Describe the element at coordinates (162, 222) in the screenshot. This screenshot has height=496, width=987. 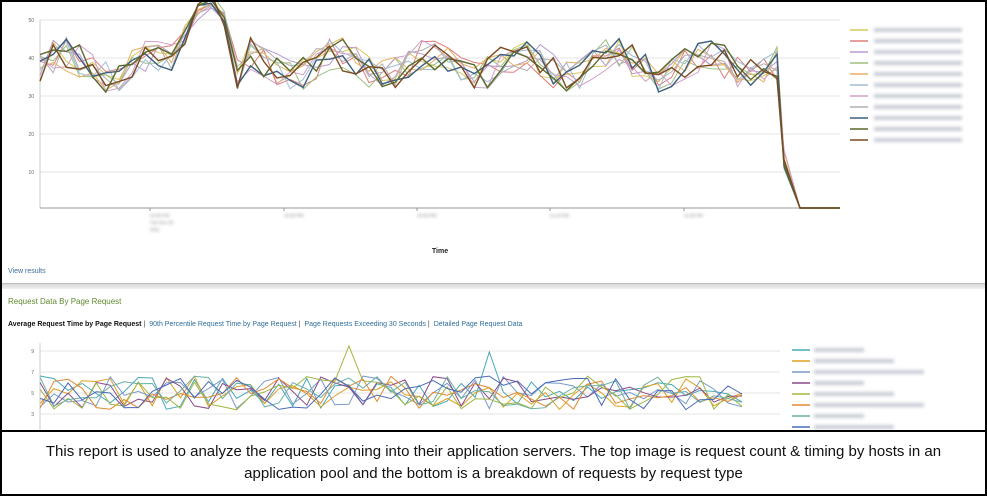
I see `x-tick-sublabel: Tue Nov 29` at that location.